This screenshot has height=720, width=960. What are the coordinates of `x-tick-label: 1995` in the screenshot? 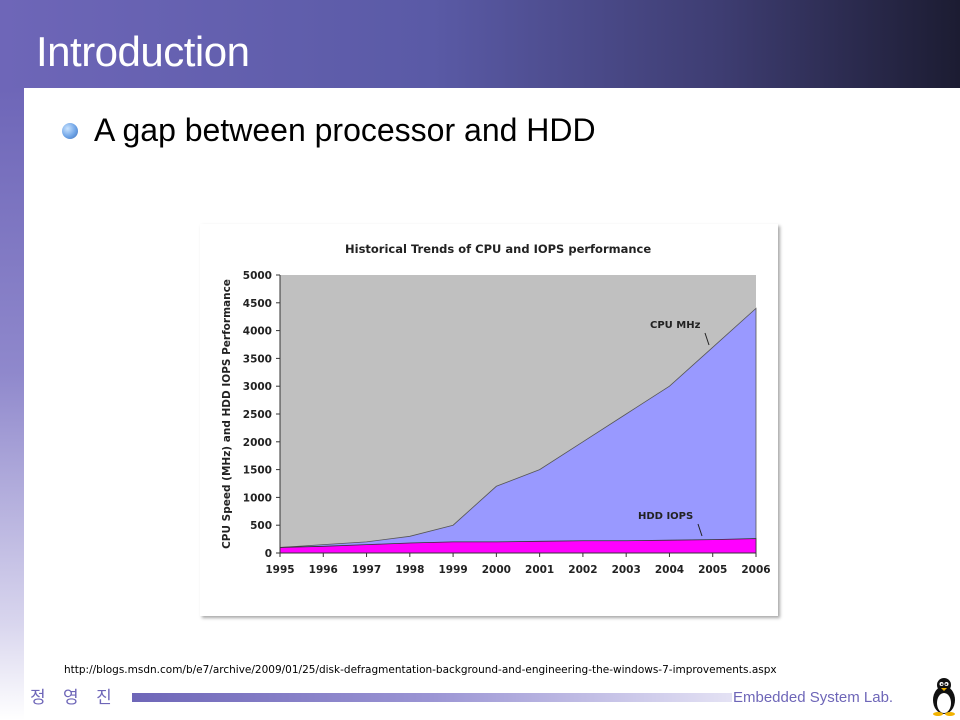 It's located at (279, 570).